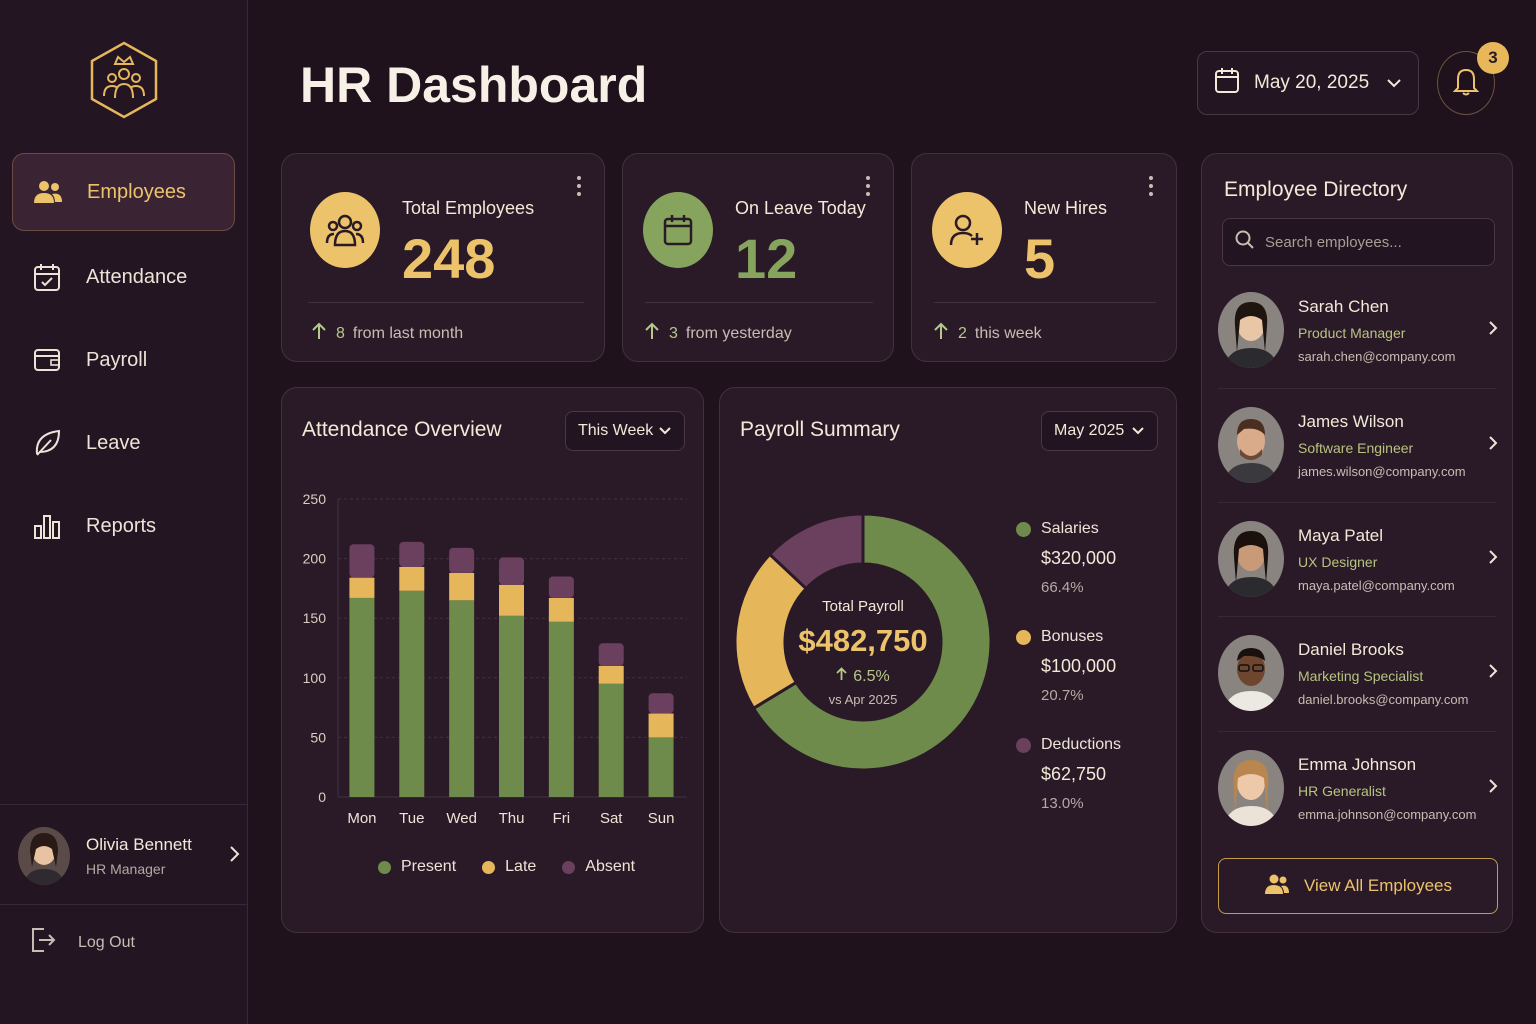 The image size is (1536, 1024). I want to click on attendance-period-select: This Week, so click(625, 431).